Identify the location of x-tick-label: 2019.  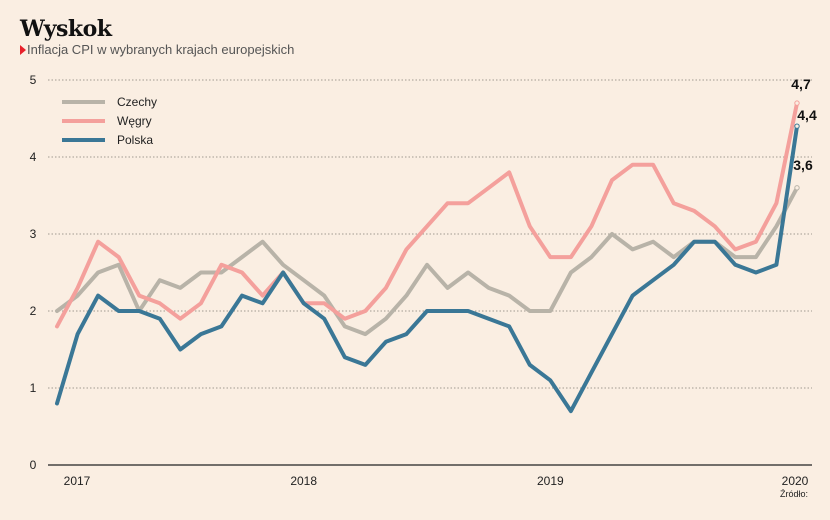
(550, 481).